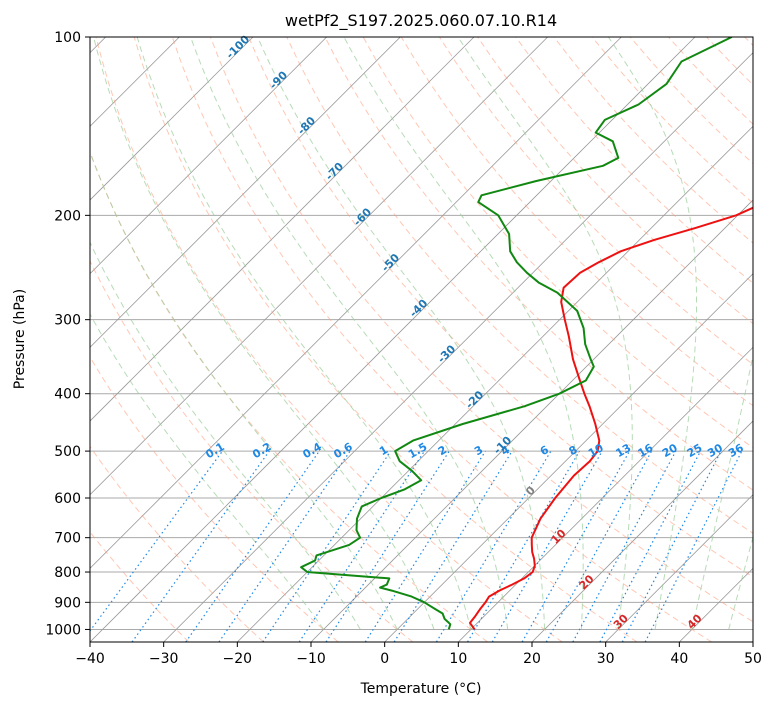 This screenshot has height=708, width=775. What do you see at coordinates (679, 659) in the screenshot?
I see `x-tick-label: 40` at bounding box center [679, 659].